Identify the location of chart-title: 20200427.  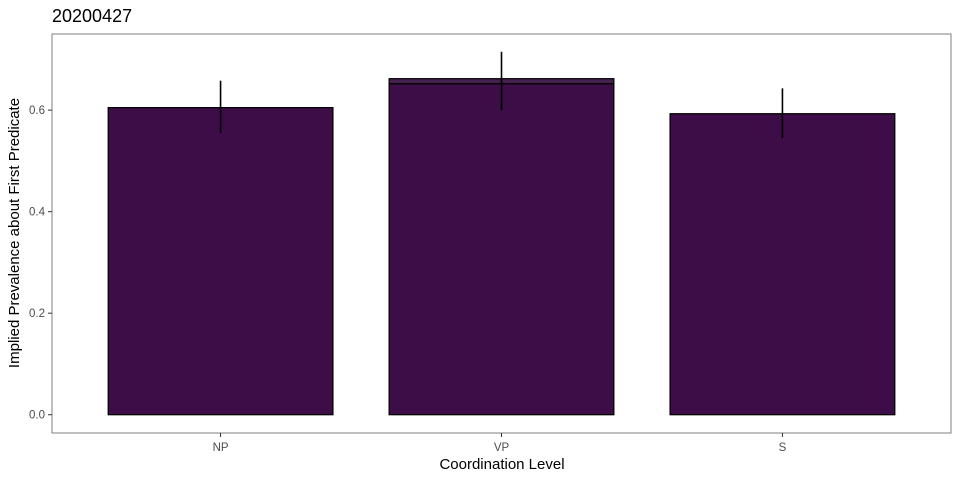
(92, 16).